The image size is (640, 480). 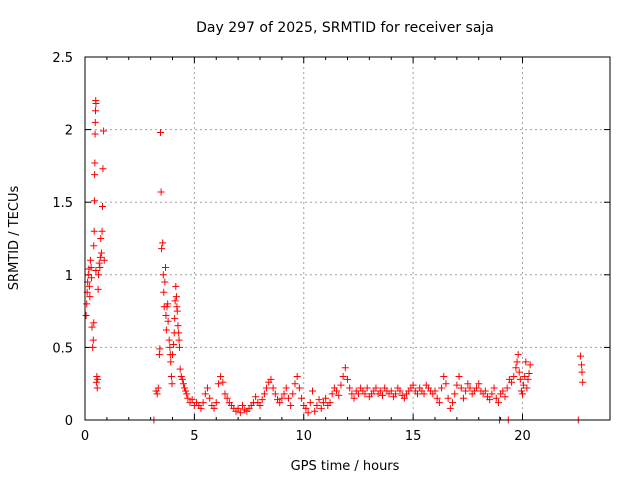 I want to click on x-axis-label: GPS time / hours, so click(x=345, y=466).